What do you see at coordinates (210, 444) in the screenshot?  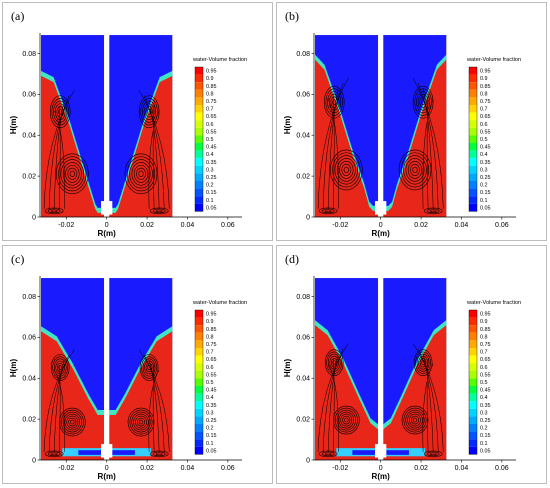 I see `legend-level-label: 0.1` at bounding box center [210, 444].